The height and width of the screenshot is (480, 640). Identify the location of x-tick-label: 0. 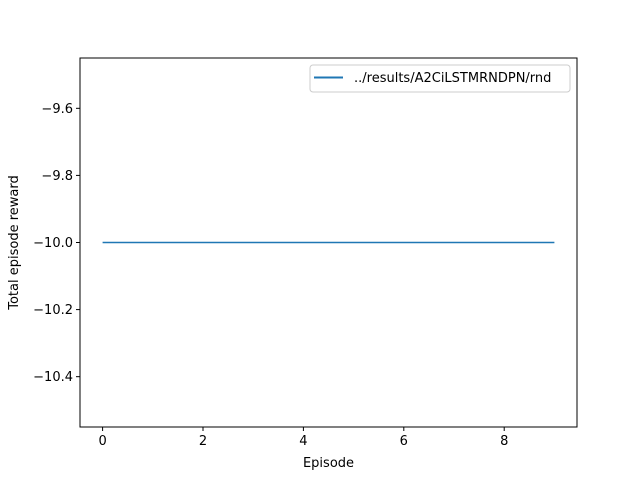
(102, 441).